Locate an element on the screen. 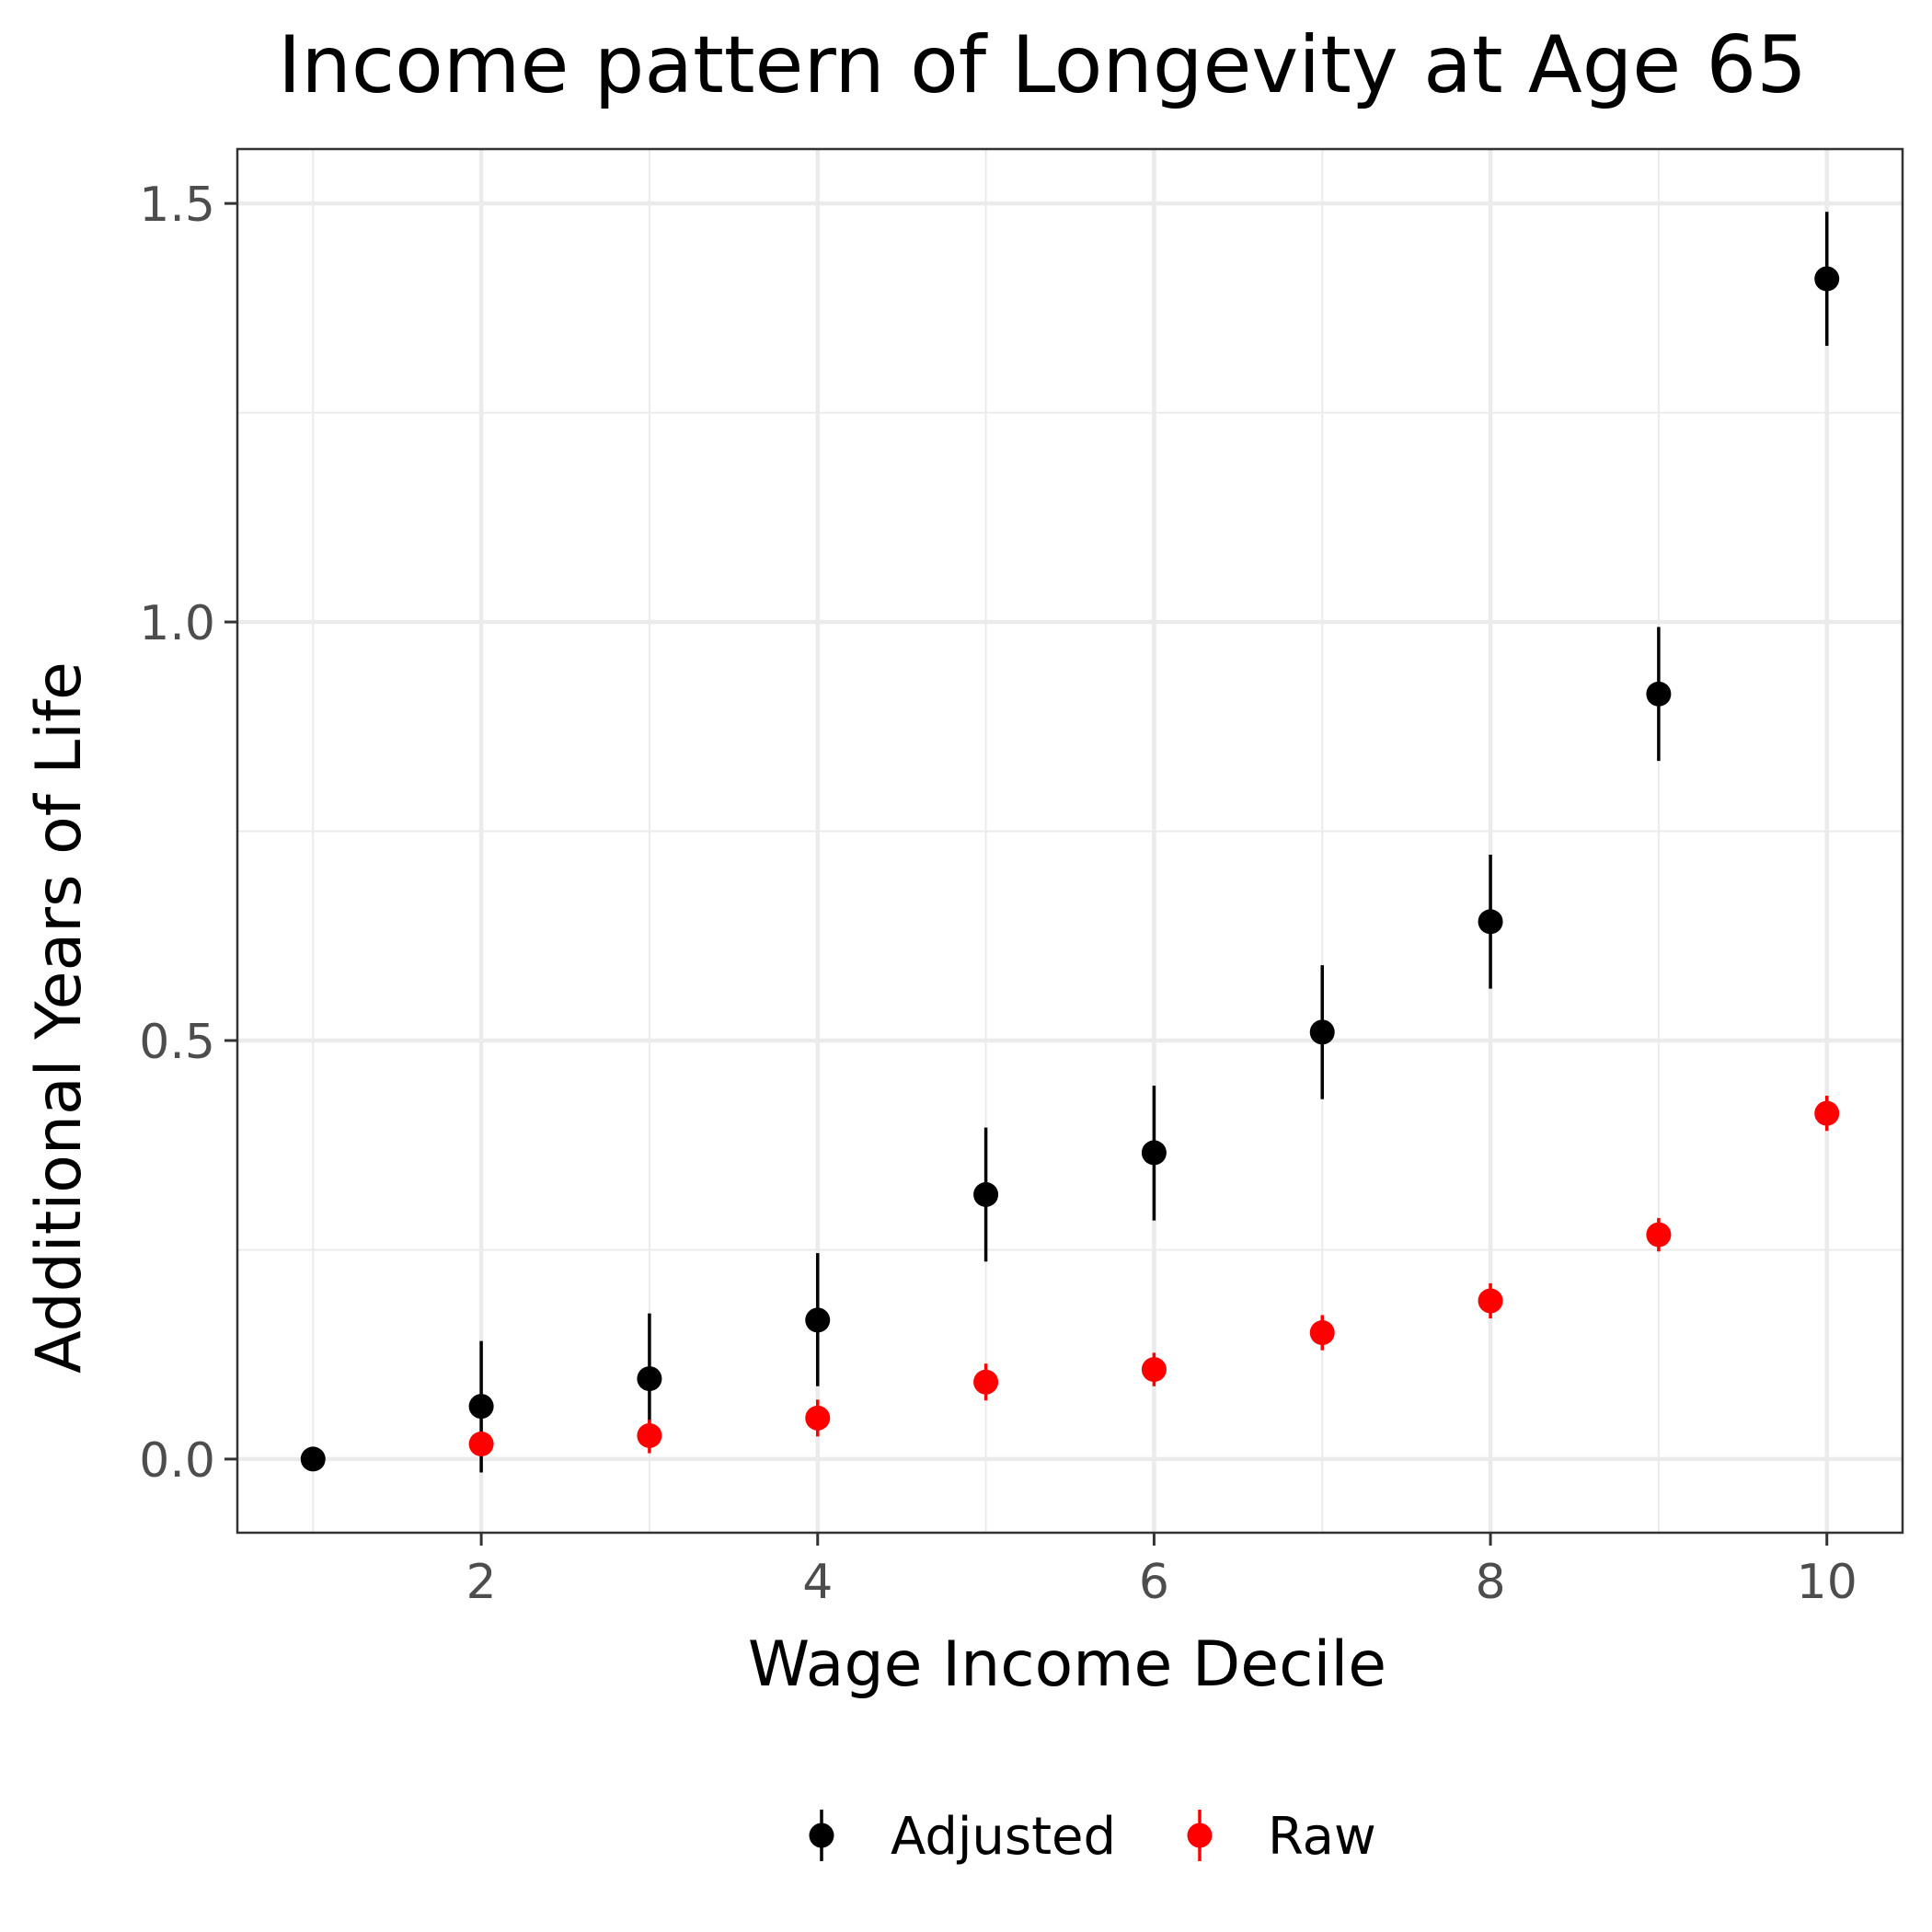 This screenshot has height=1932, width=1932. legend-label: Raw is located at coordinates (1322, 1837).